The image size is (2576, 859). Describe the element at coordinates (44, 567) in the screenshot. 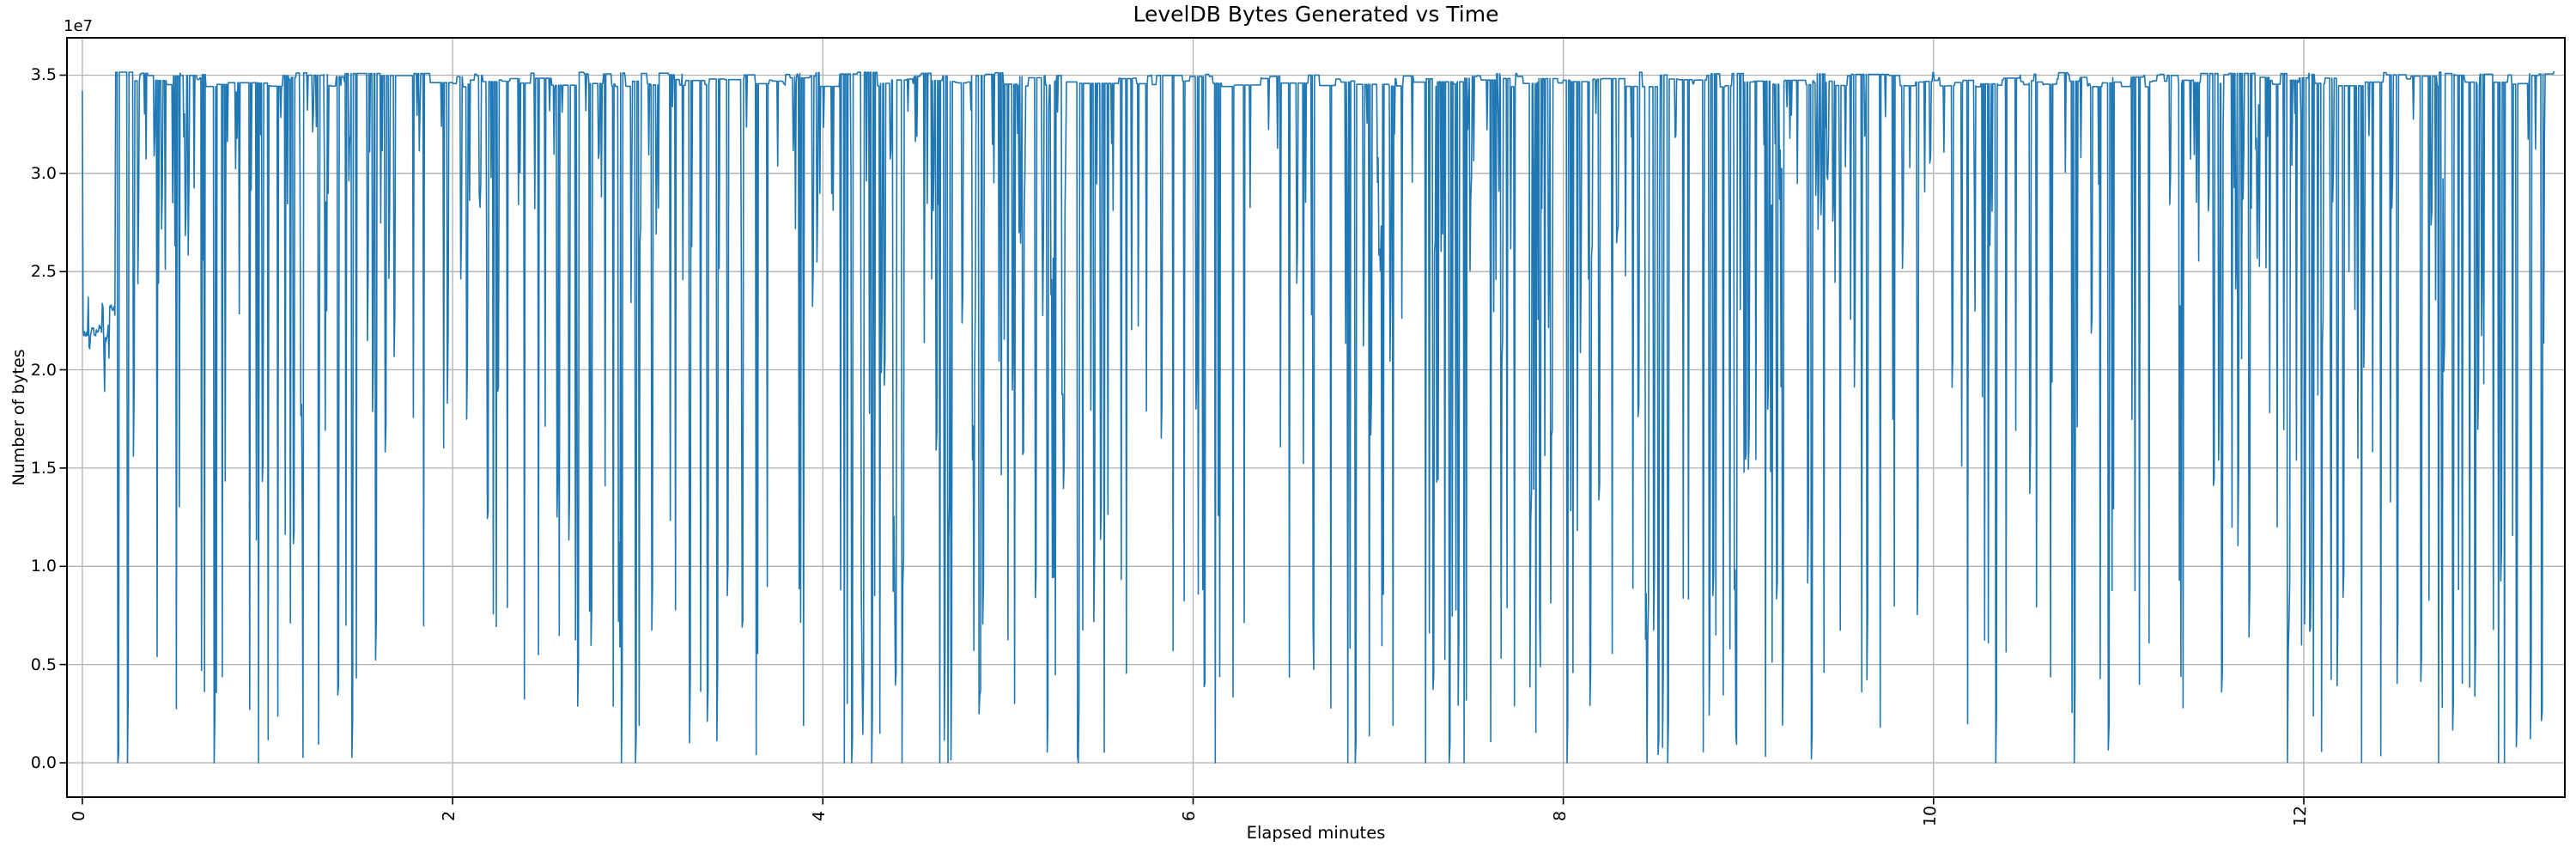

I see `y-tick-label: 1.0` at that location.